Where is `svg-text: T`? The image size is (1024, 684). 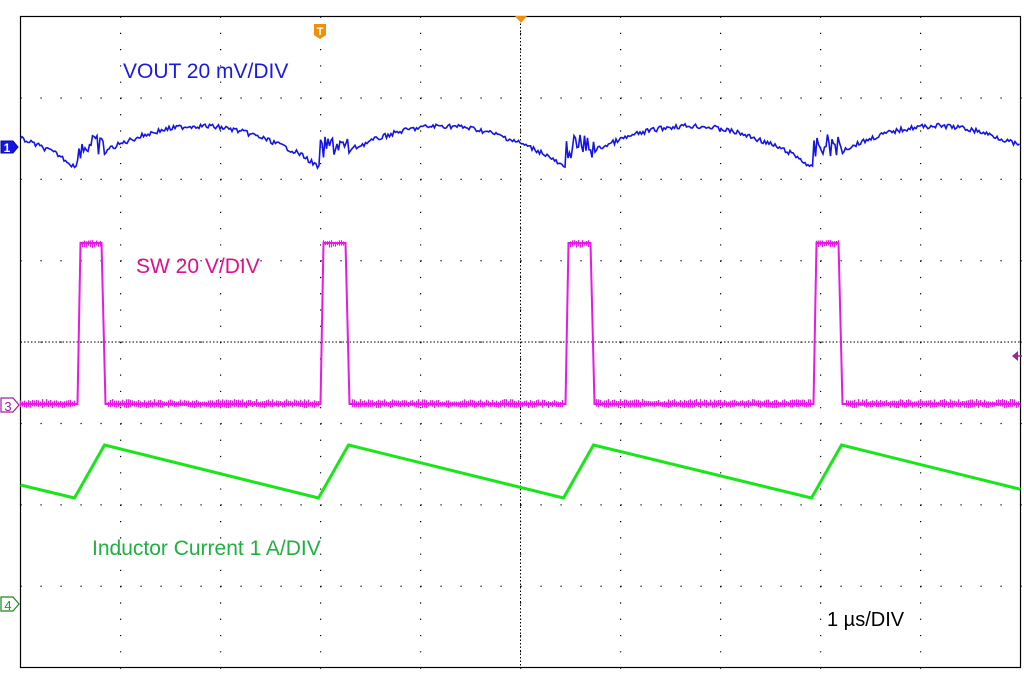
svg-text: T is located at coordinates (320, 32).